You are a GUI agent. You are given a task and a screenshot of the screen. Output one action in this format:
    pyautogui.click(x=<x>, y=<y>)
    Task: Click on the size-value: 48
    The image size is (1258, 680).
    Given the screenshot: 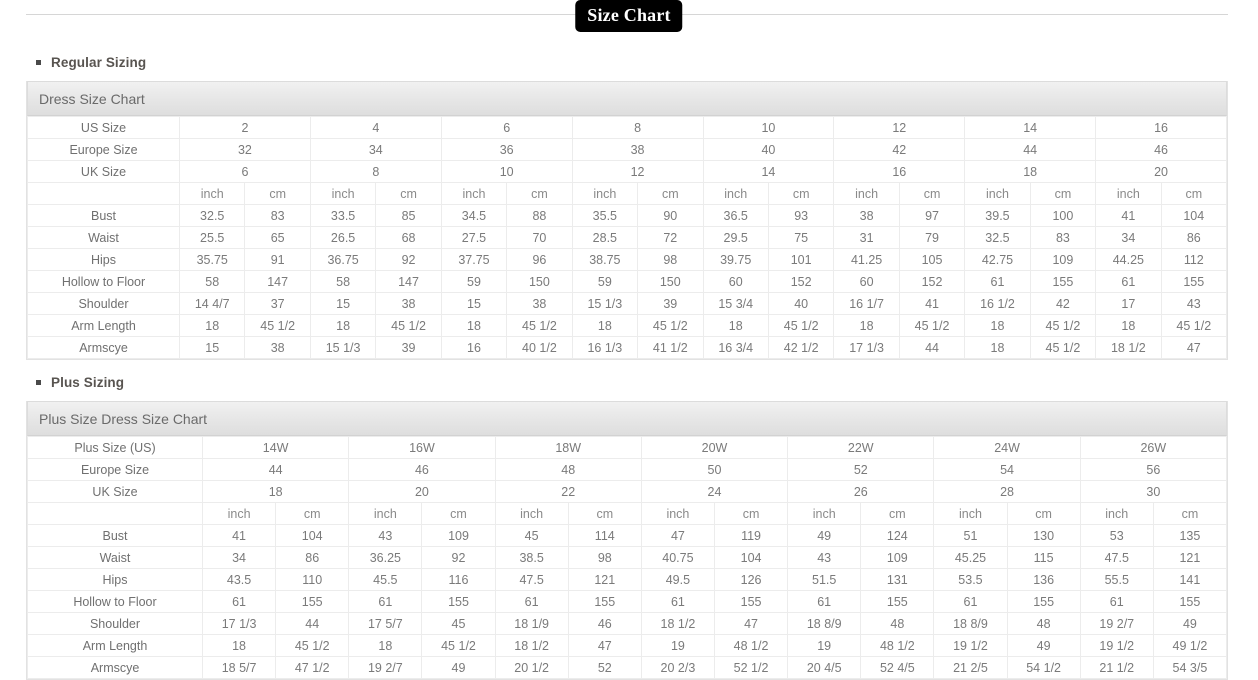 What is the action you would take?
    pyautogui.click(x=568, y=469)
    